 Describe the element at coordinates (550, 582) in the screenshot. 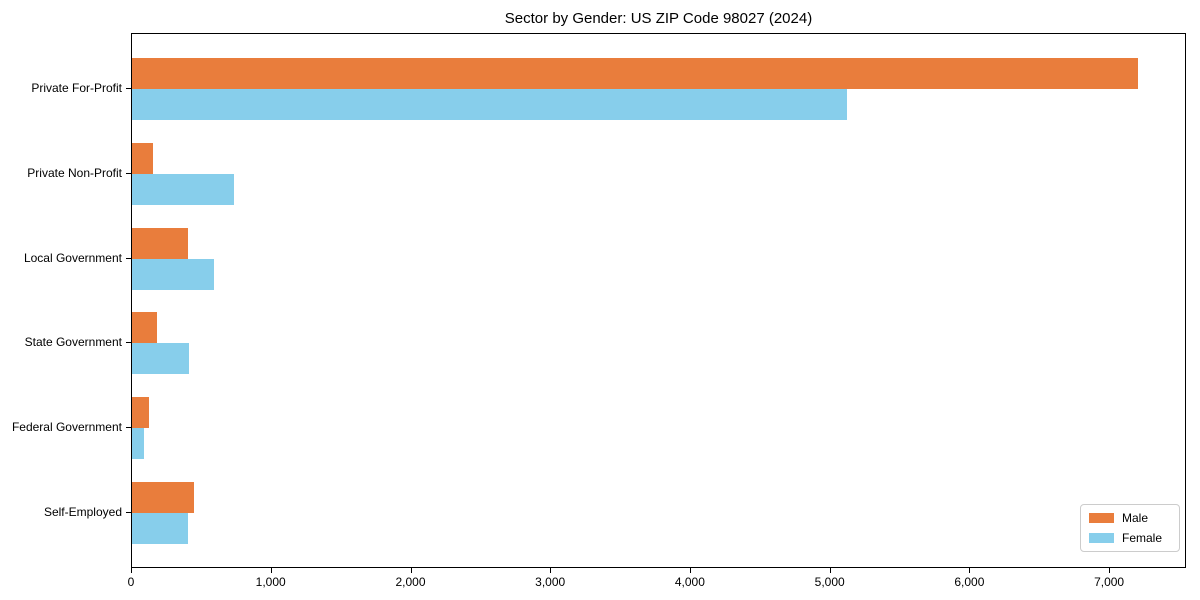

I see `x-axis-tick-label: 3,000` at that location.